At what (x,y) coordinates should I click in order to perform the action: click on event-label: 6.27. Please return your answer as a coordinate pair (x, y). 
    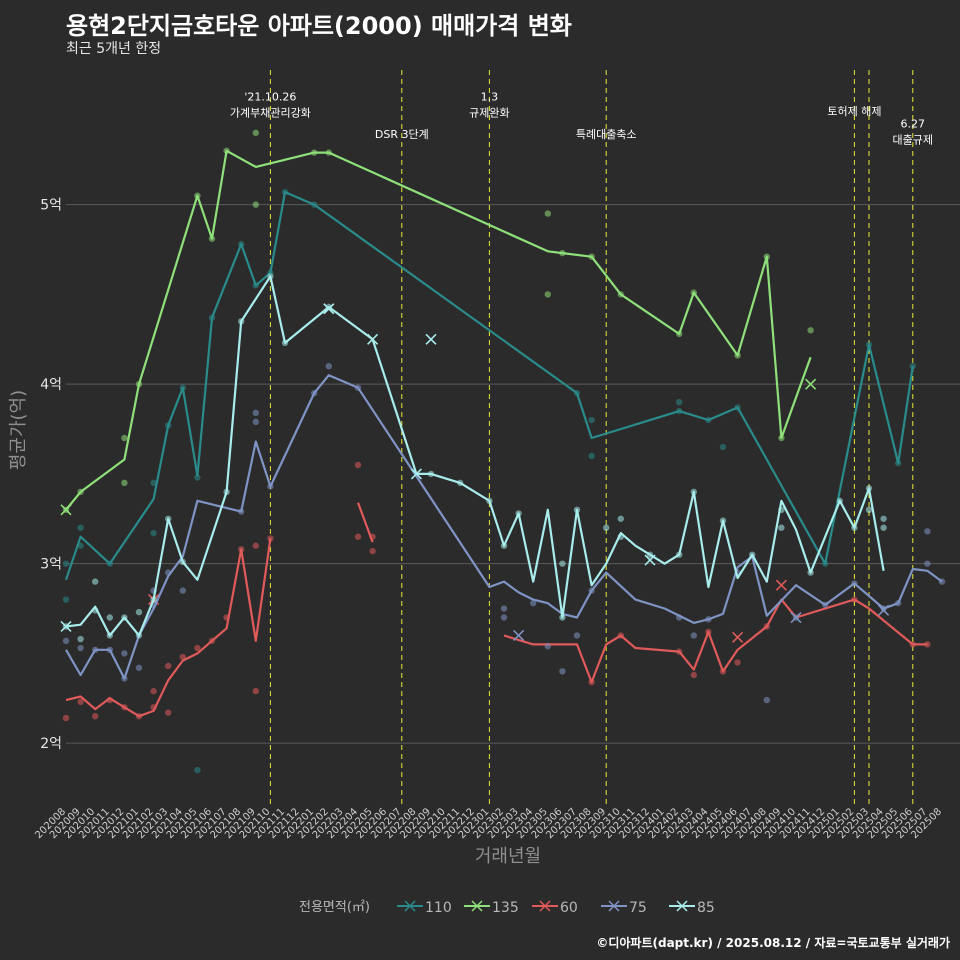
    Looking at the image, I should click on (913, 123).